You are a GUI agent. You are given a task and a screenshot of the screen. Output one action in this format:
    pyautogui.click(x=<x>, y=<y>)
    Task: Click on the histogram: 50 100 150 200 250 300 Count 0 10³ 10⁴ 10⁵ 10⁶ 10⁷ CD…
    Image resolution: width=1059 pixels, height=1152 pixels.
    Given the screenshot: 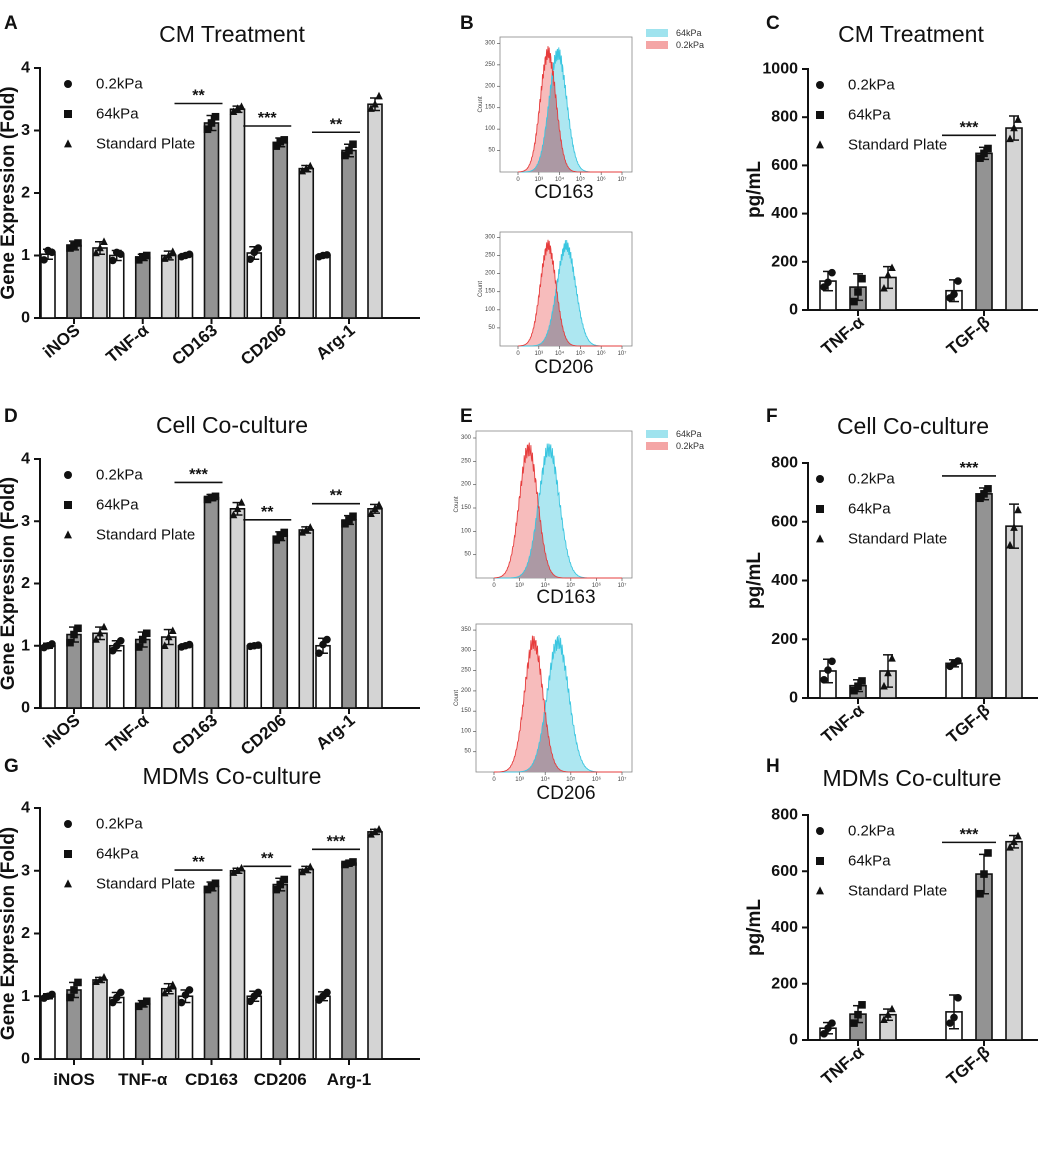 What is the action you would take?
    pyautogui.click(x=555, y=119)
    